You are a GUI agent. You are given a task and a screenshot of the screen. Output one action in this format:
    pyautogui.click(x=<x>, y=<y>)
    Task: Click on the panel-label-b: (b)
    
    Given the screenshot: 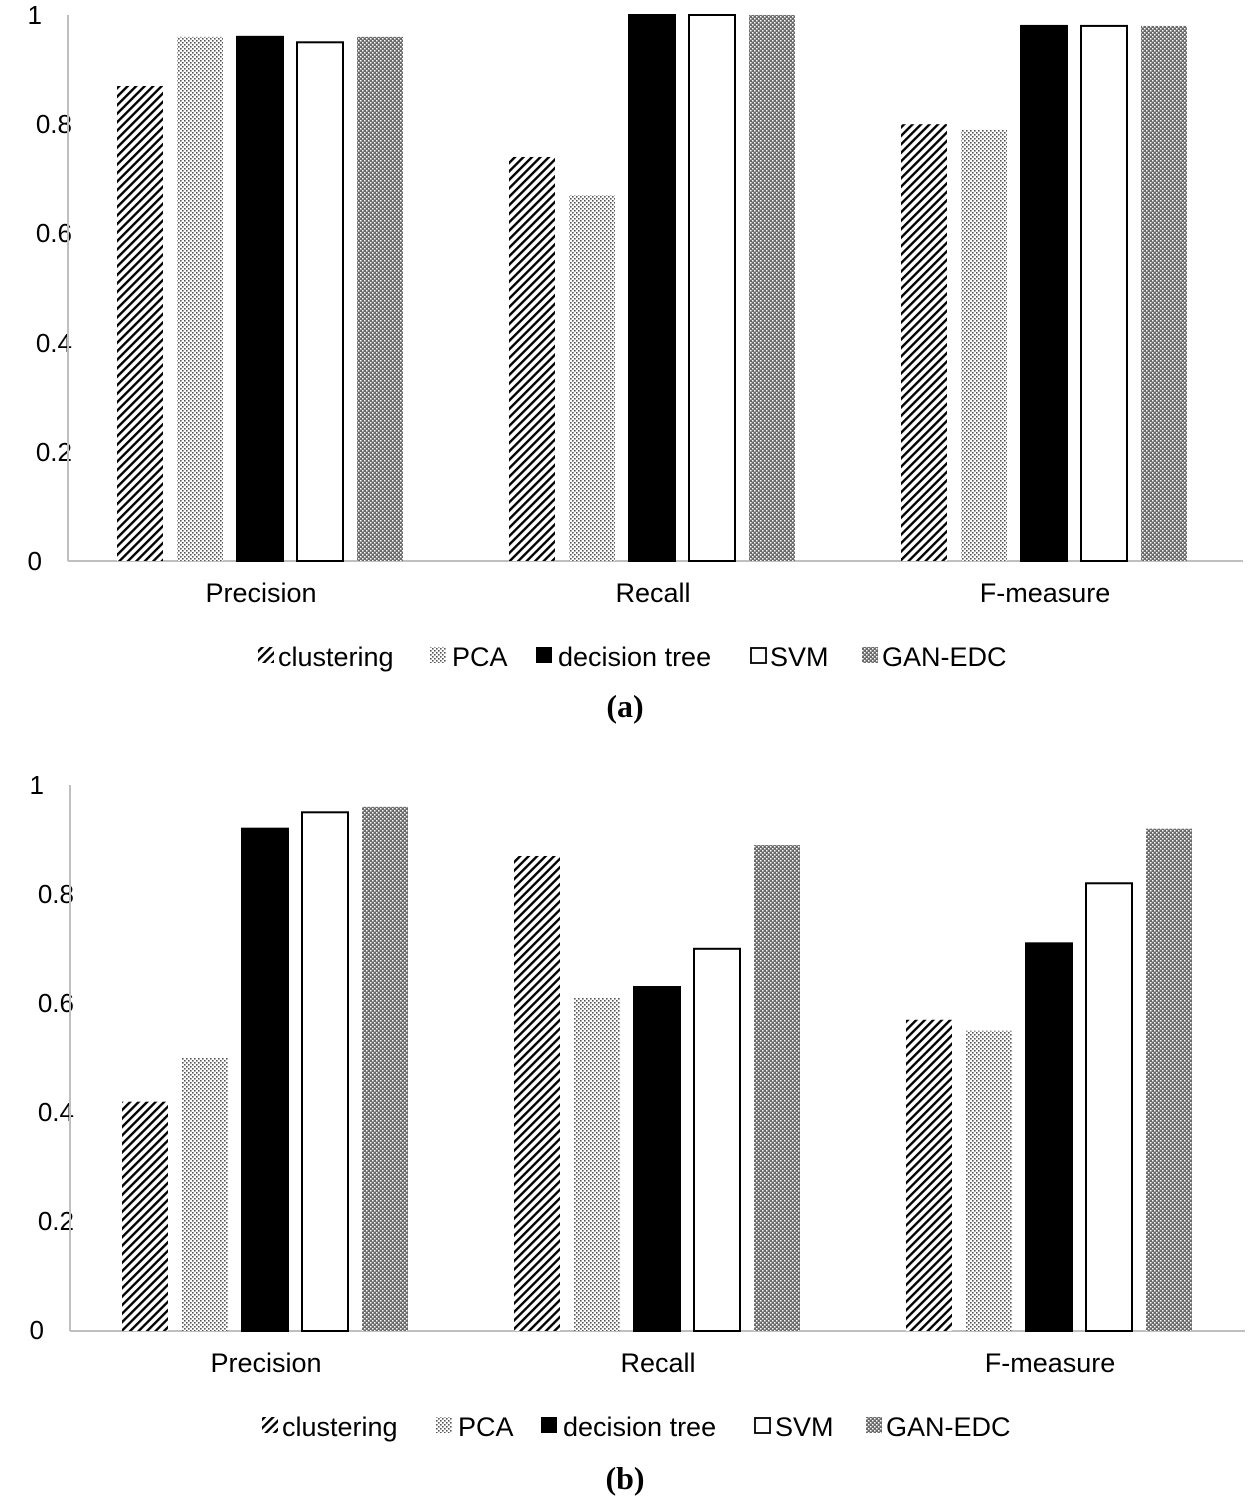 What is the action you would take?
    pyautogui.click(x=624, y=1478)
    